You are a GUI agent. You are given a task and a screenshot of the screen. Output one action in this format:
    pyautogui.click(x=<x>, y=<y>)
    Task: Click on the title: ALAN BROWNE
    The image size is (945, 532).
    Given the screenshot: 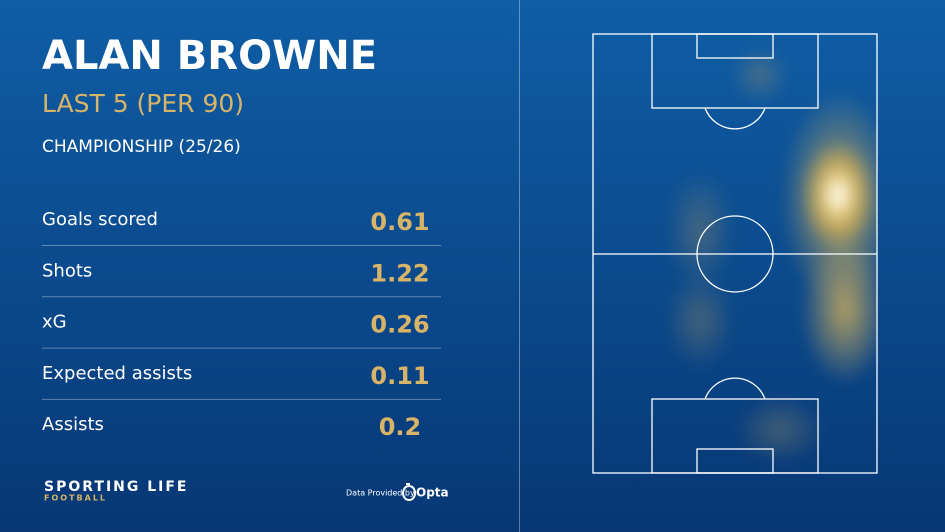 What is the action you would take?
    pyautogui.click(x=209, y=56)
    